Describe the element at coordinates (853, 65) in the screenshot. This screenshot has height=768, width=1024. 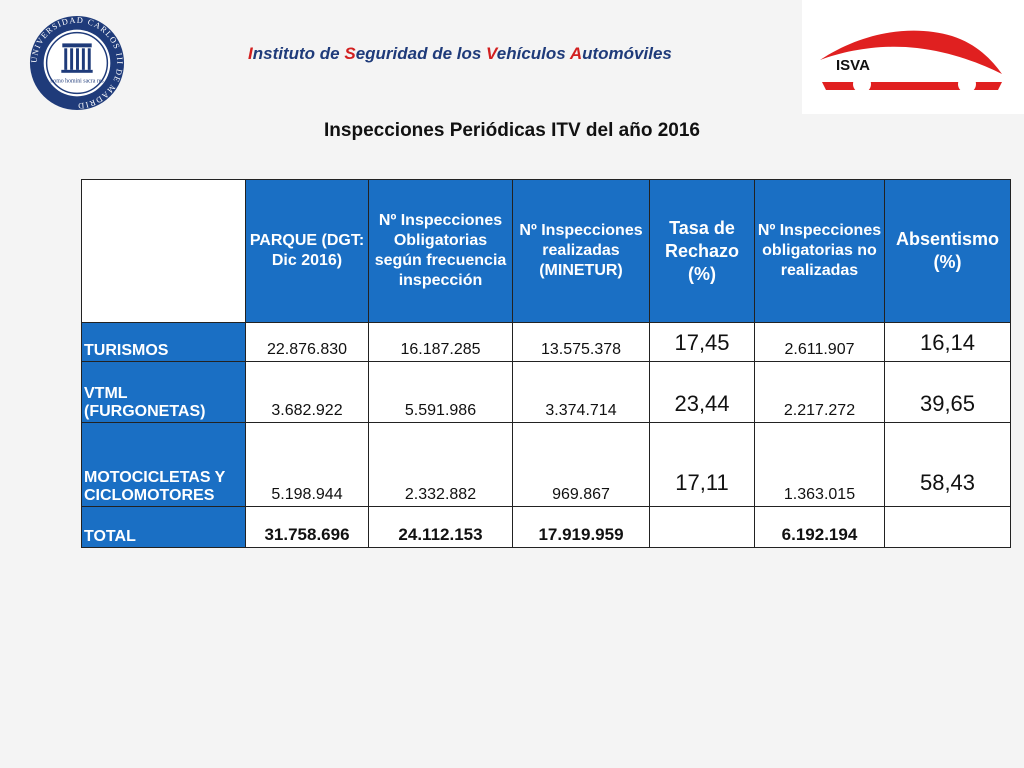
I see `svg-text: ISVA` at that location.